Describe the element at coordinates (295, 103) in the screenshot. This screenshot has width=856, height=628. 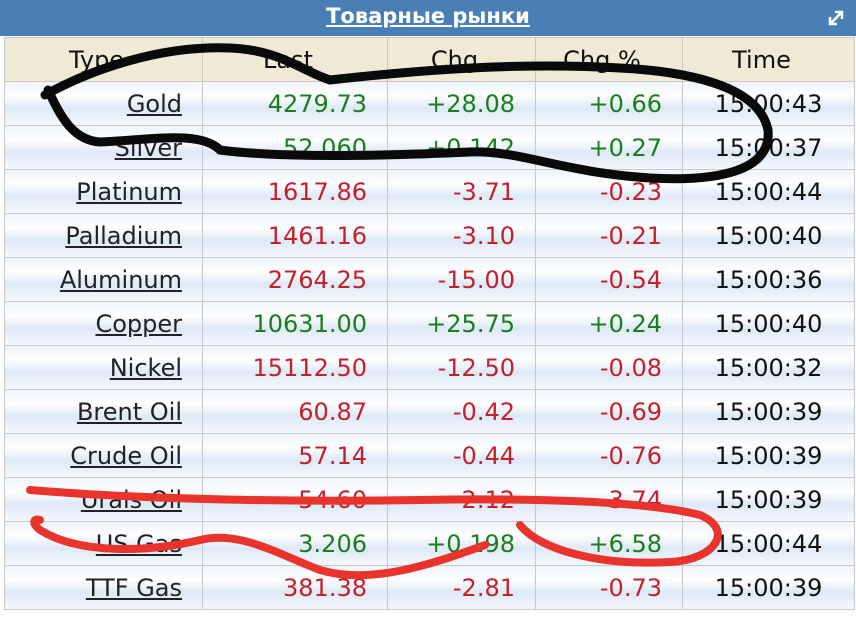
I see `last-price: 4279.73` at that location.